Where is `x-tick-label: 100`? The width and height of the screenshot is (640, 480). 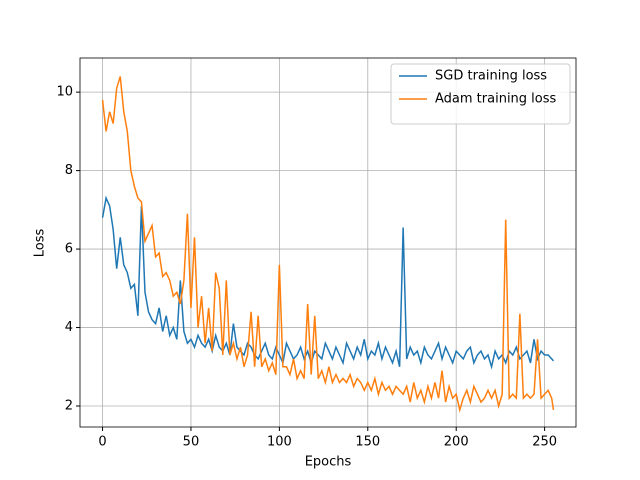
x-tick-label: 100 is located at coordinates (279, 442).